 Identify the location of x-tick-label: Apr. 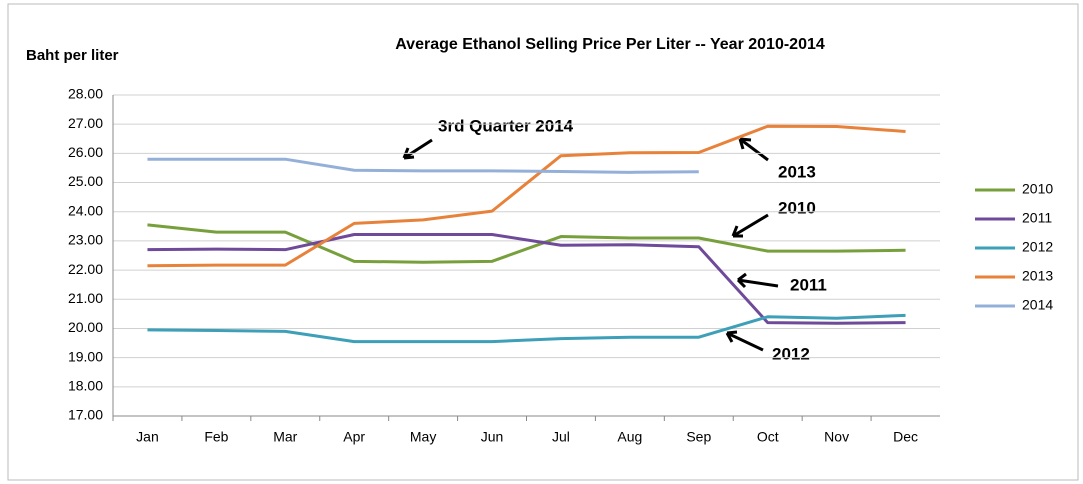
(354, 437).